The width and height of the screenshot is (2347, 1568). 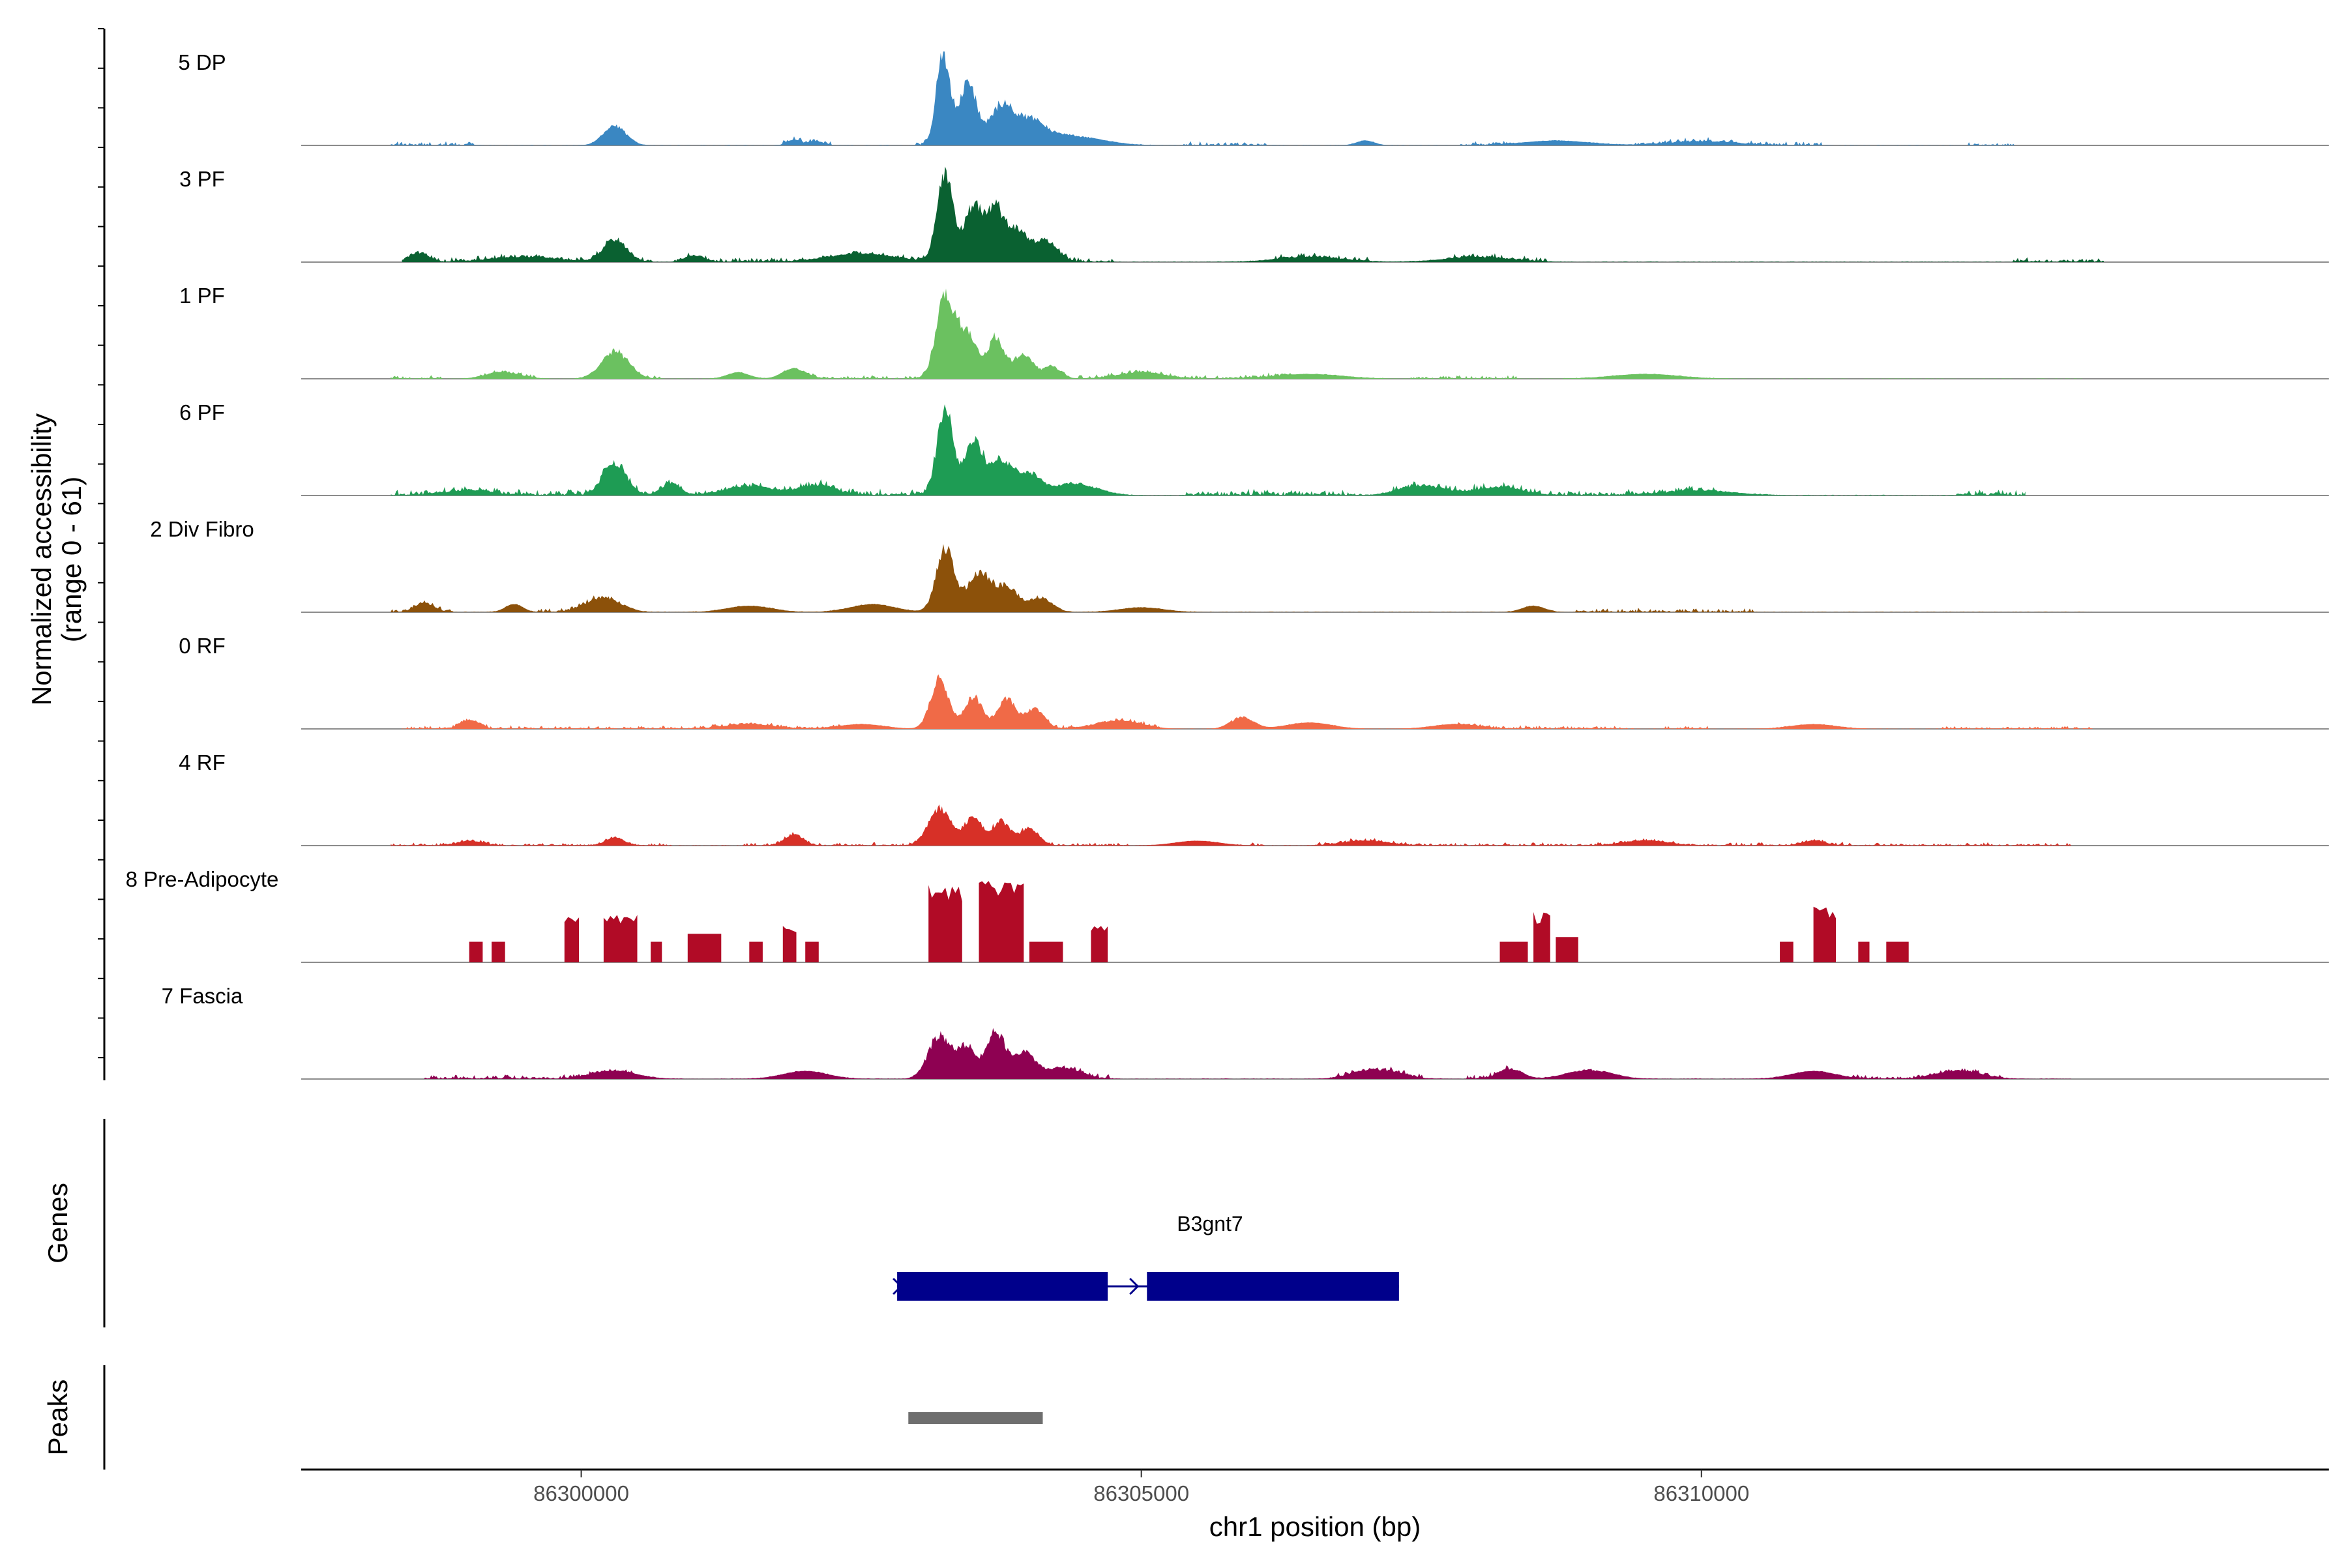 I want to click on track-5-dp: 5 DP, so click(x=1253, y=98).